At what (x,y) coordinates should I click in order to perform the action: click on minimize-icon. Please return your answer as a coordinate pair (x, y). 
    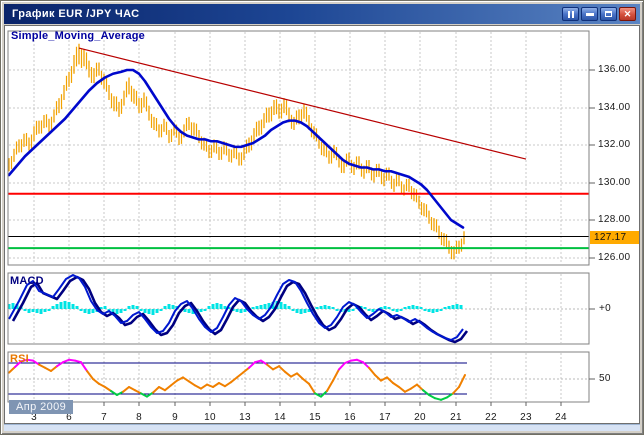
    Looking at the image, I should click on (589, 14).